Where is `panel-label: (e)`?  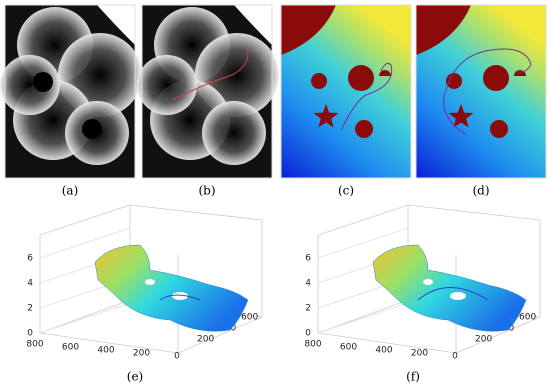
panel-label: (e) is located at coordinates (135, 377).